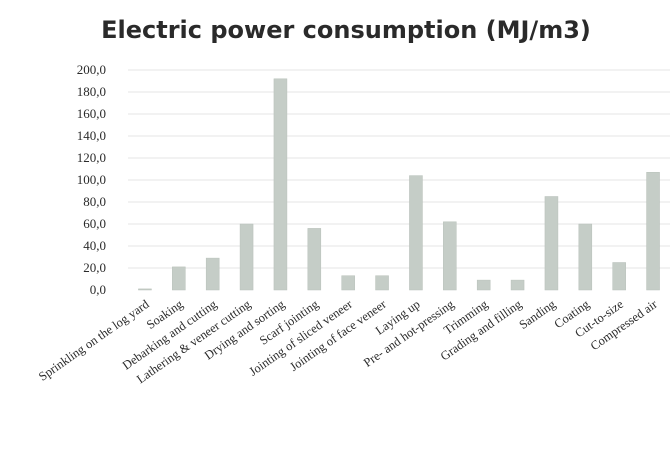  What do you see at coordinates (98, 289) in the screenshot?
I see `y-tick-label: 0,0` at bounding box center [98, 289].